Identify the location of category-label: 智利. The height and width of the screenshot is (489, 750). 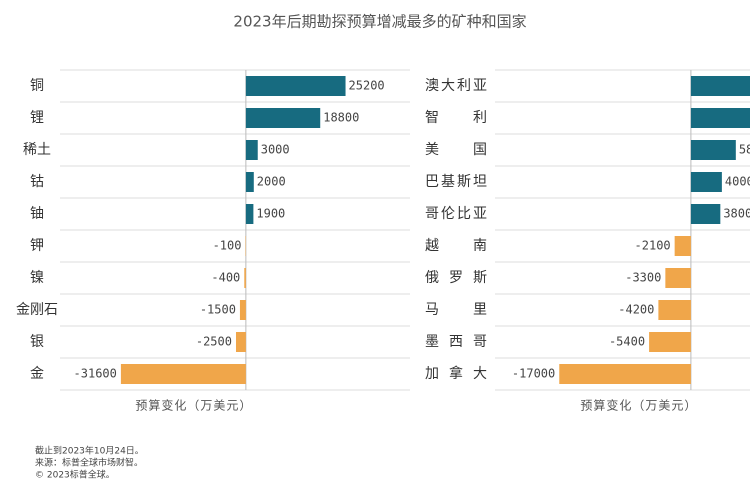
(456, 118).